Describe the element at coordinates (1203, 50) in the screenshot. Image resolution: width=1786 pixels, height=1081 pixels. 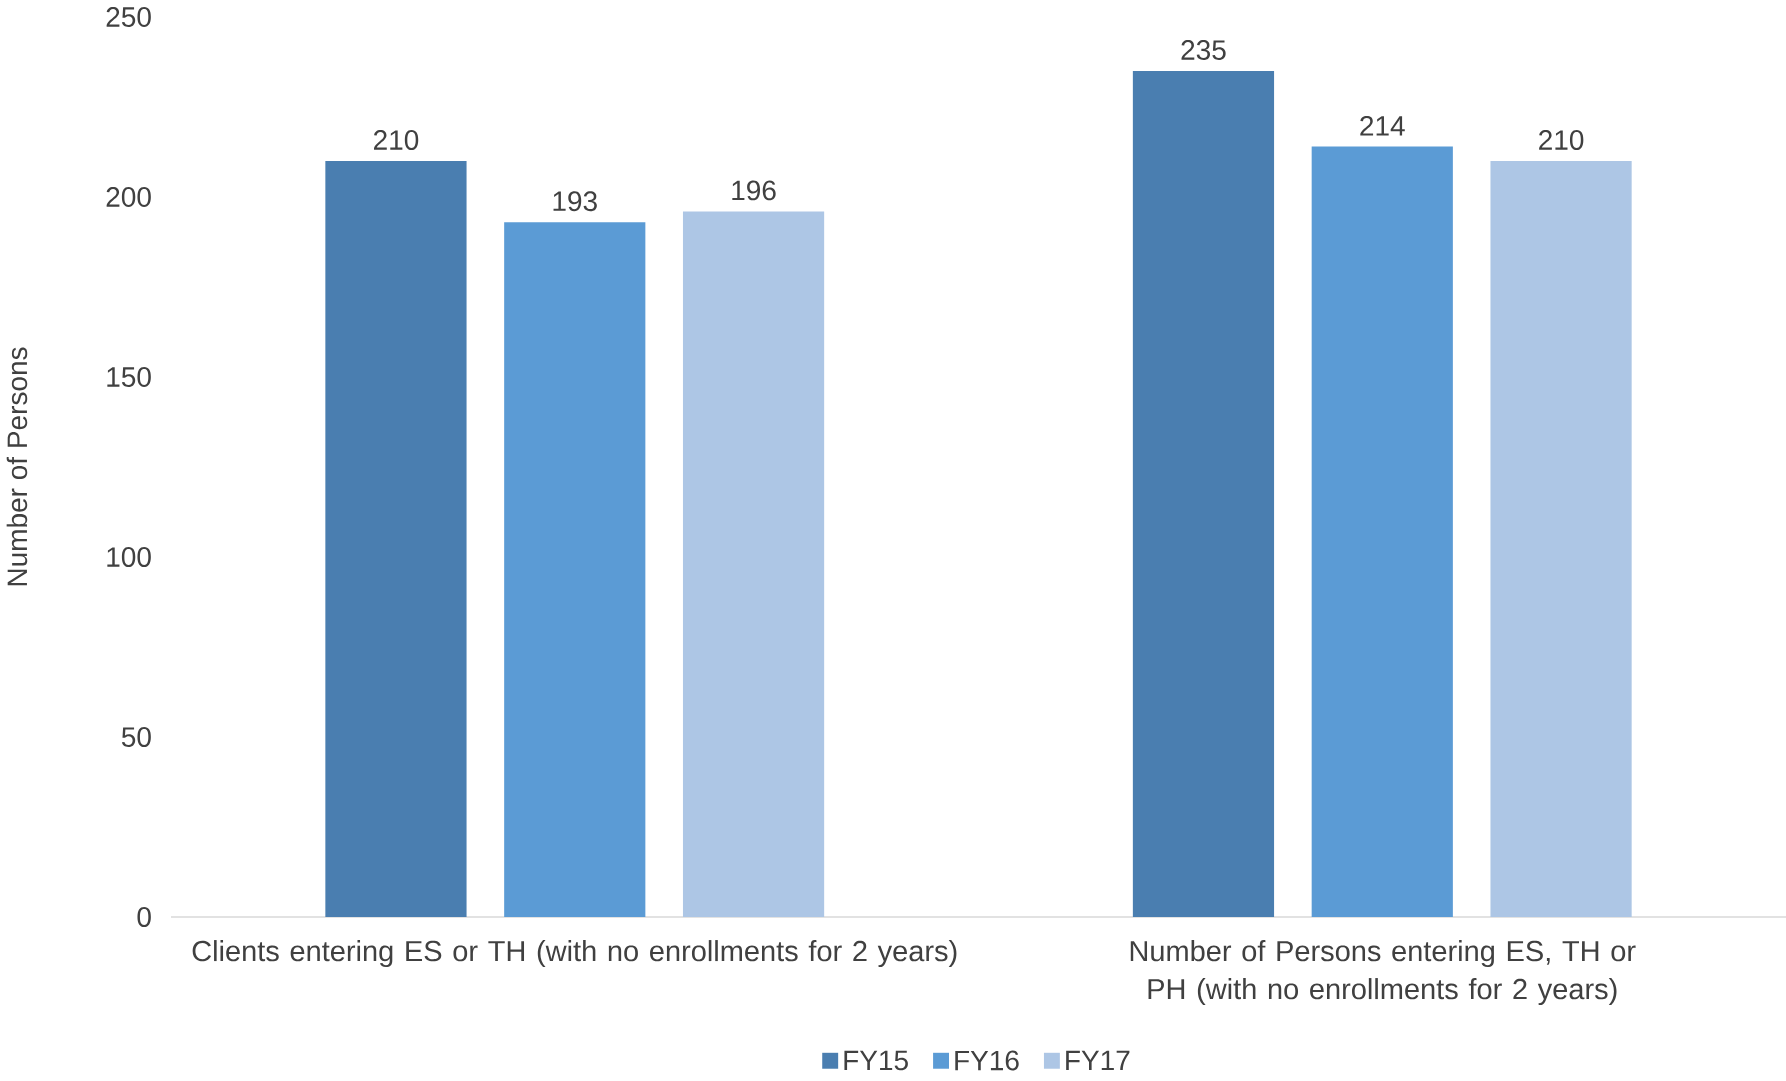
I see `data-label: 235` at that location.